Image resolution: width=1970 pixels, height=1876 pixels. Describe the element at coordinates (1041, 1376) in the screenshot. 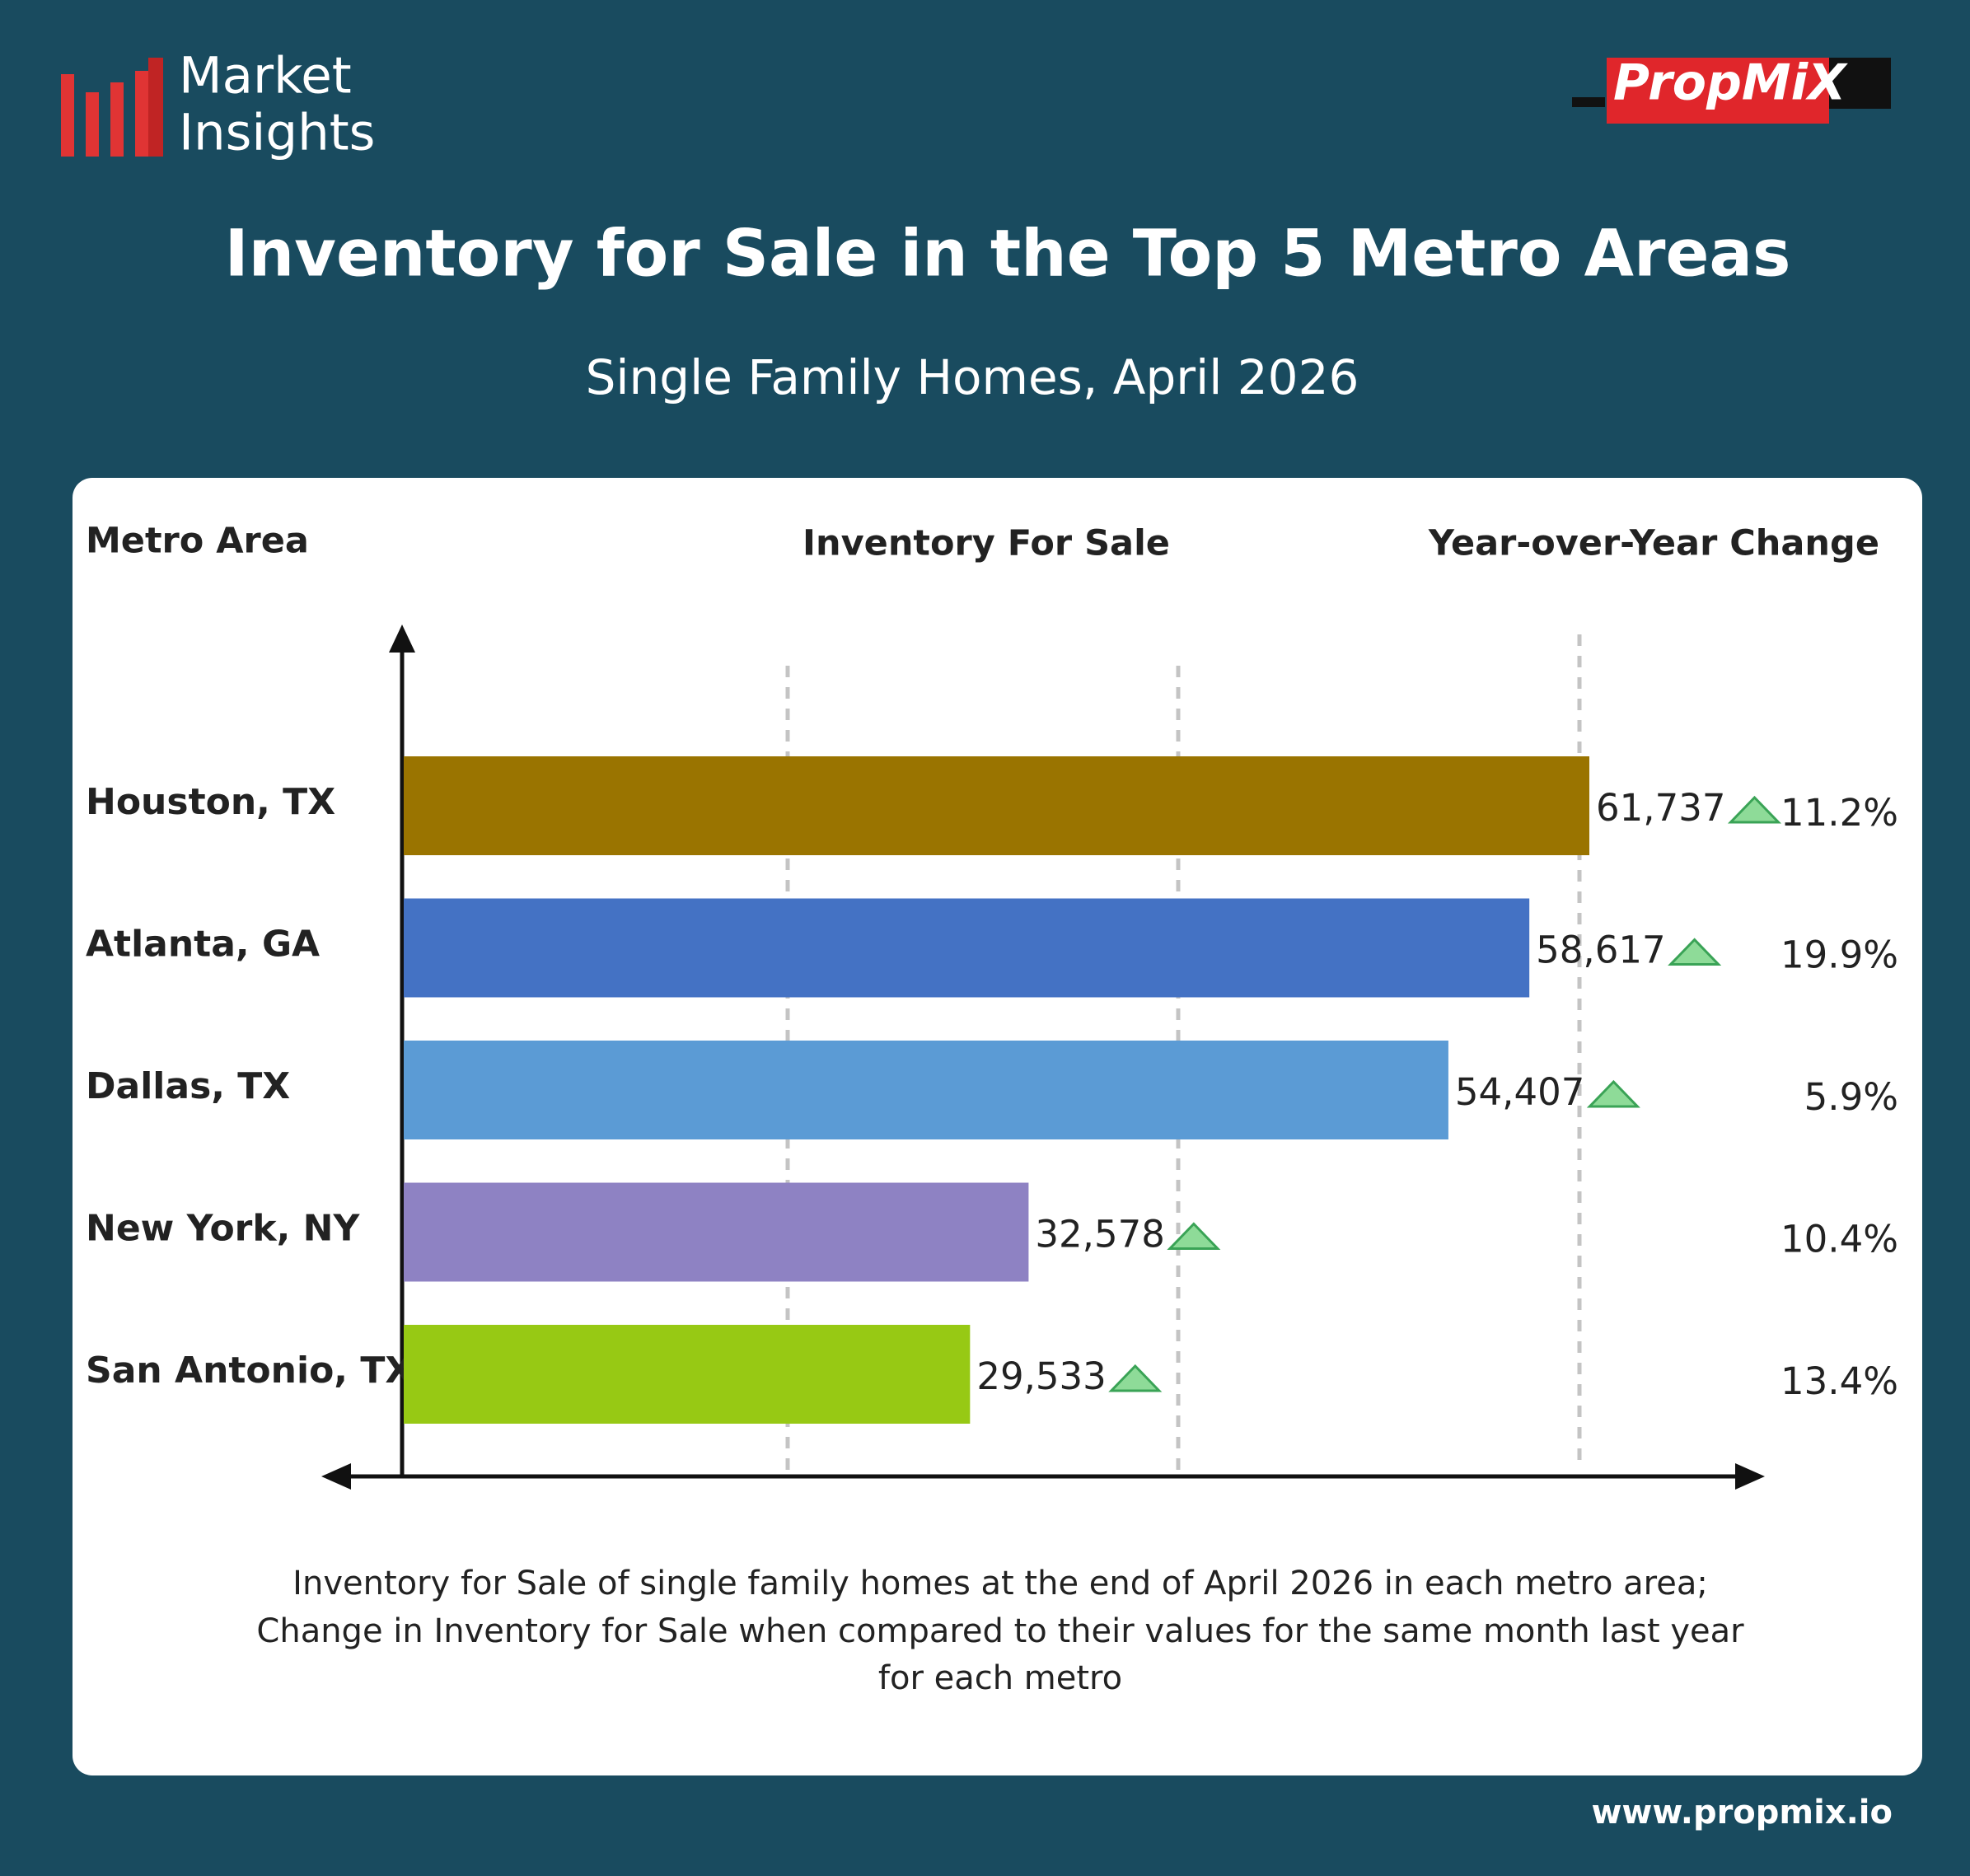

I see `value-label: 29,533` at that location.